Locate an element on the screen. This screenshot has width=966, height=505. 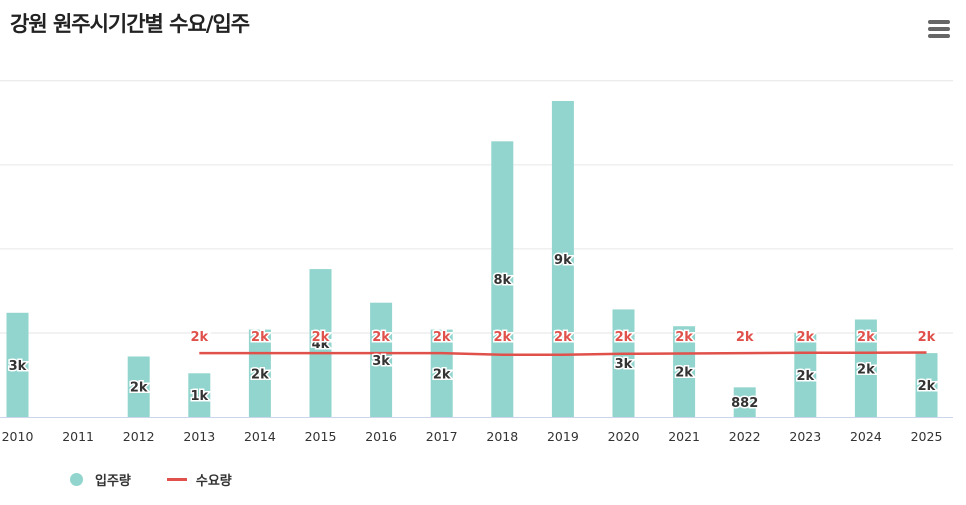
bar-2015 is located at coordinates (320, 343).